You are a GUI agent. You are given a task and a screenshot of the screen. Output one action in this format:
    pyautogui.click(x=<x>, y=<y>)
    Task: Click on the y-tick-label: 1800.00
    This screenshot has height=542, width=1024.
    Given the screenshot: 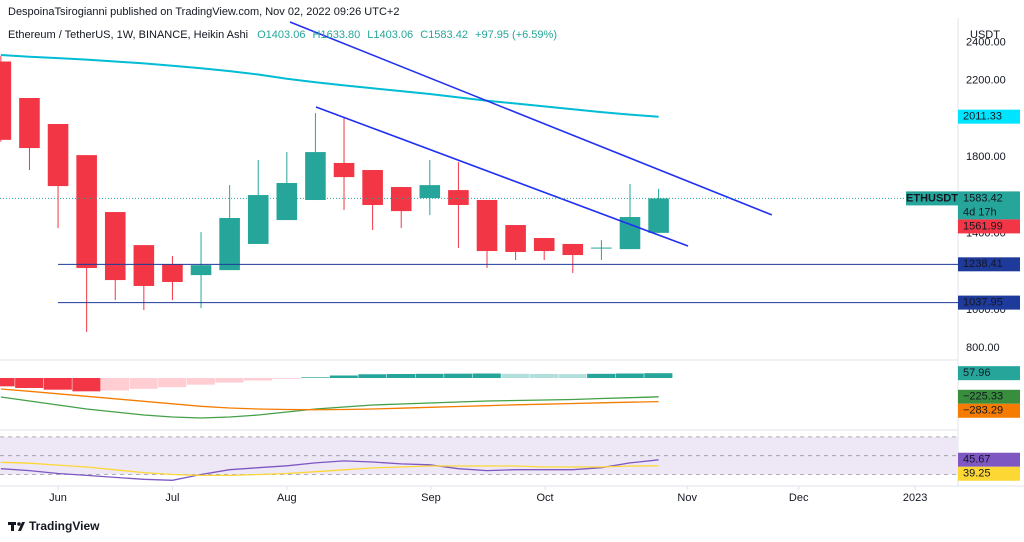 What is the action you would take?
    pyautogui.click(x=986, y=157)
    